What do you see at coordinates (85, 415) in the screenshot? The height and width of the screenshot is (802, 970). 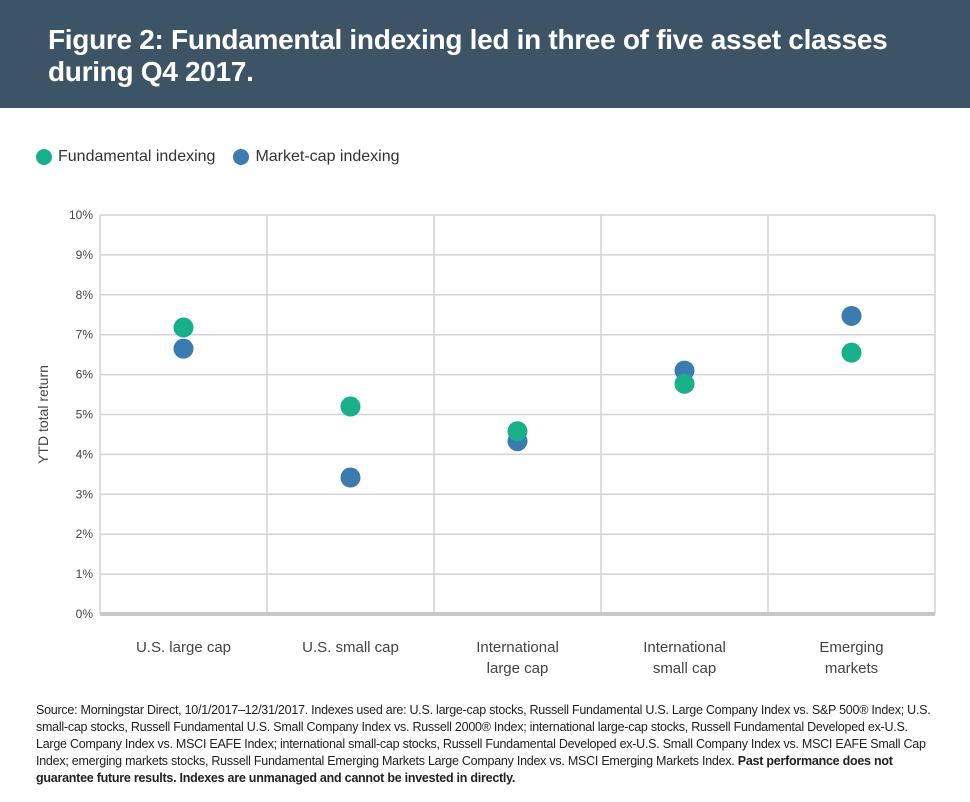 I see `y-tick-label: 5%` at bounding box center [85, 415].